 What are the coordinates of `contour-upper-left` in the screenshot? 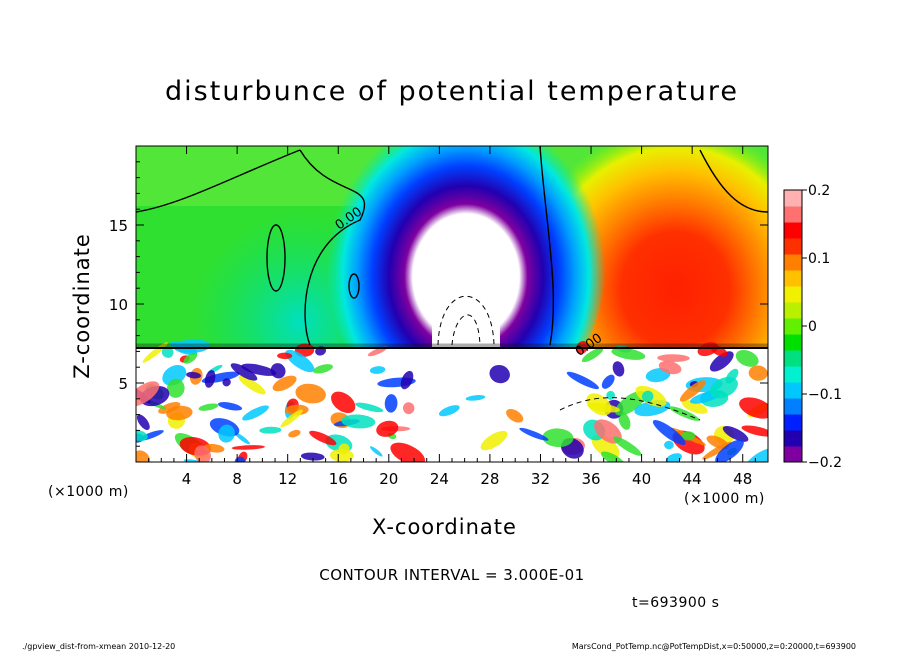 It's located at (218, 181).